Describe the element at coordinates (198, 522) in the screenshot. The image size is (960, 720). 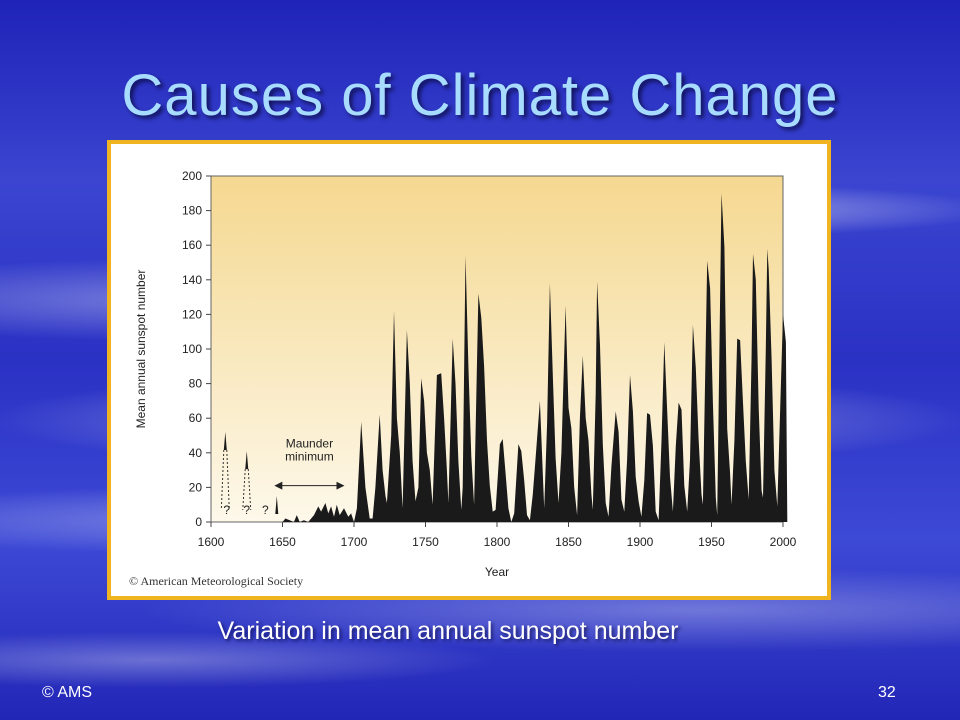
I see `y-tick-label: 0` at that location.